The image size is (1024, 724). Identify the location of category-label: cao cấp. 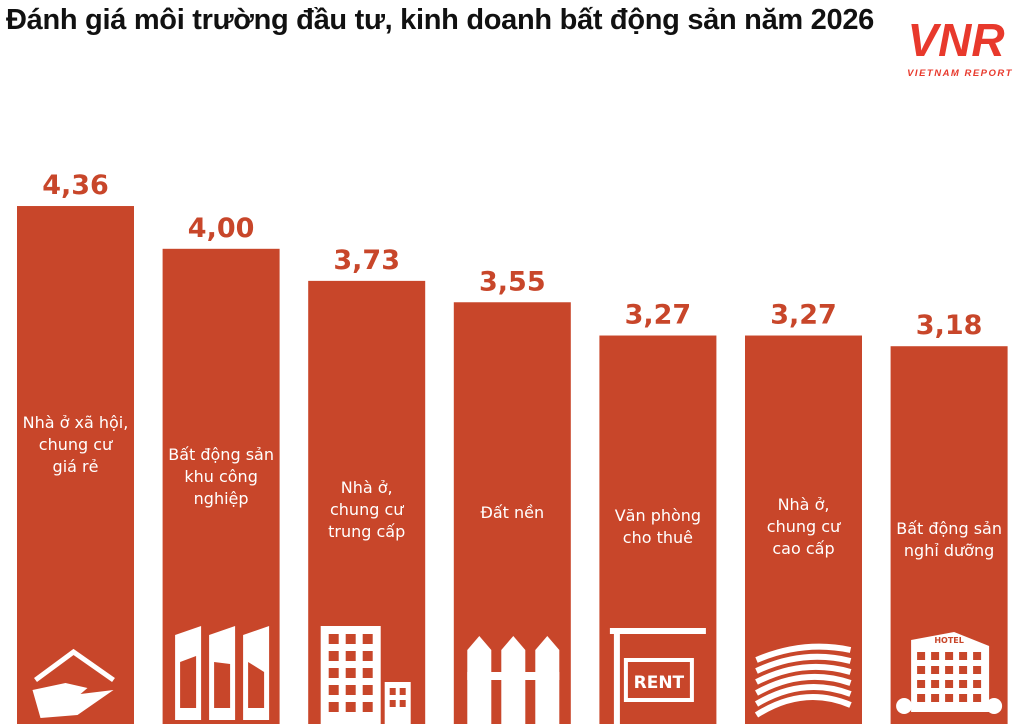
(803, 548).